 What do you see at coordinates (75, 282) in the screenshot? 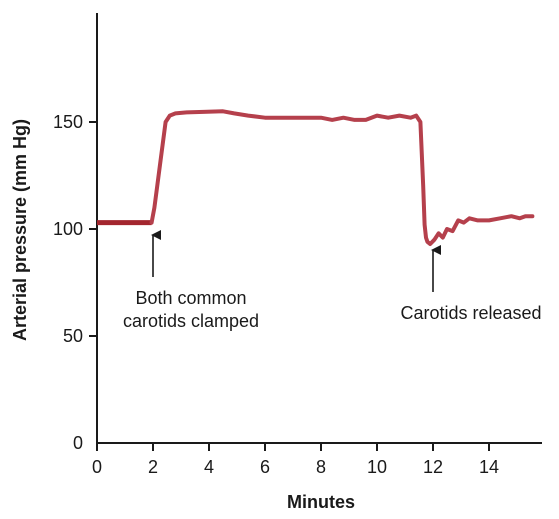
I see `y-axis-ticks: 0 50 100 150` at bounding box center [75, 282].